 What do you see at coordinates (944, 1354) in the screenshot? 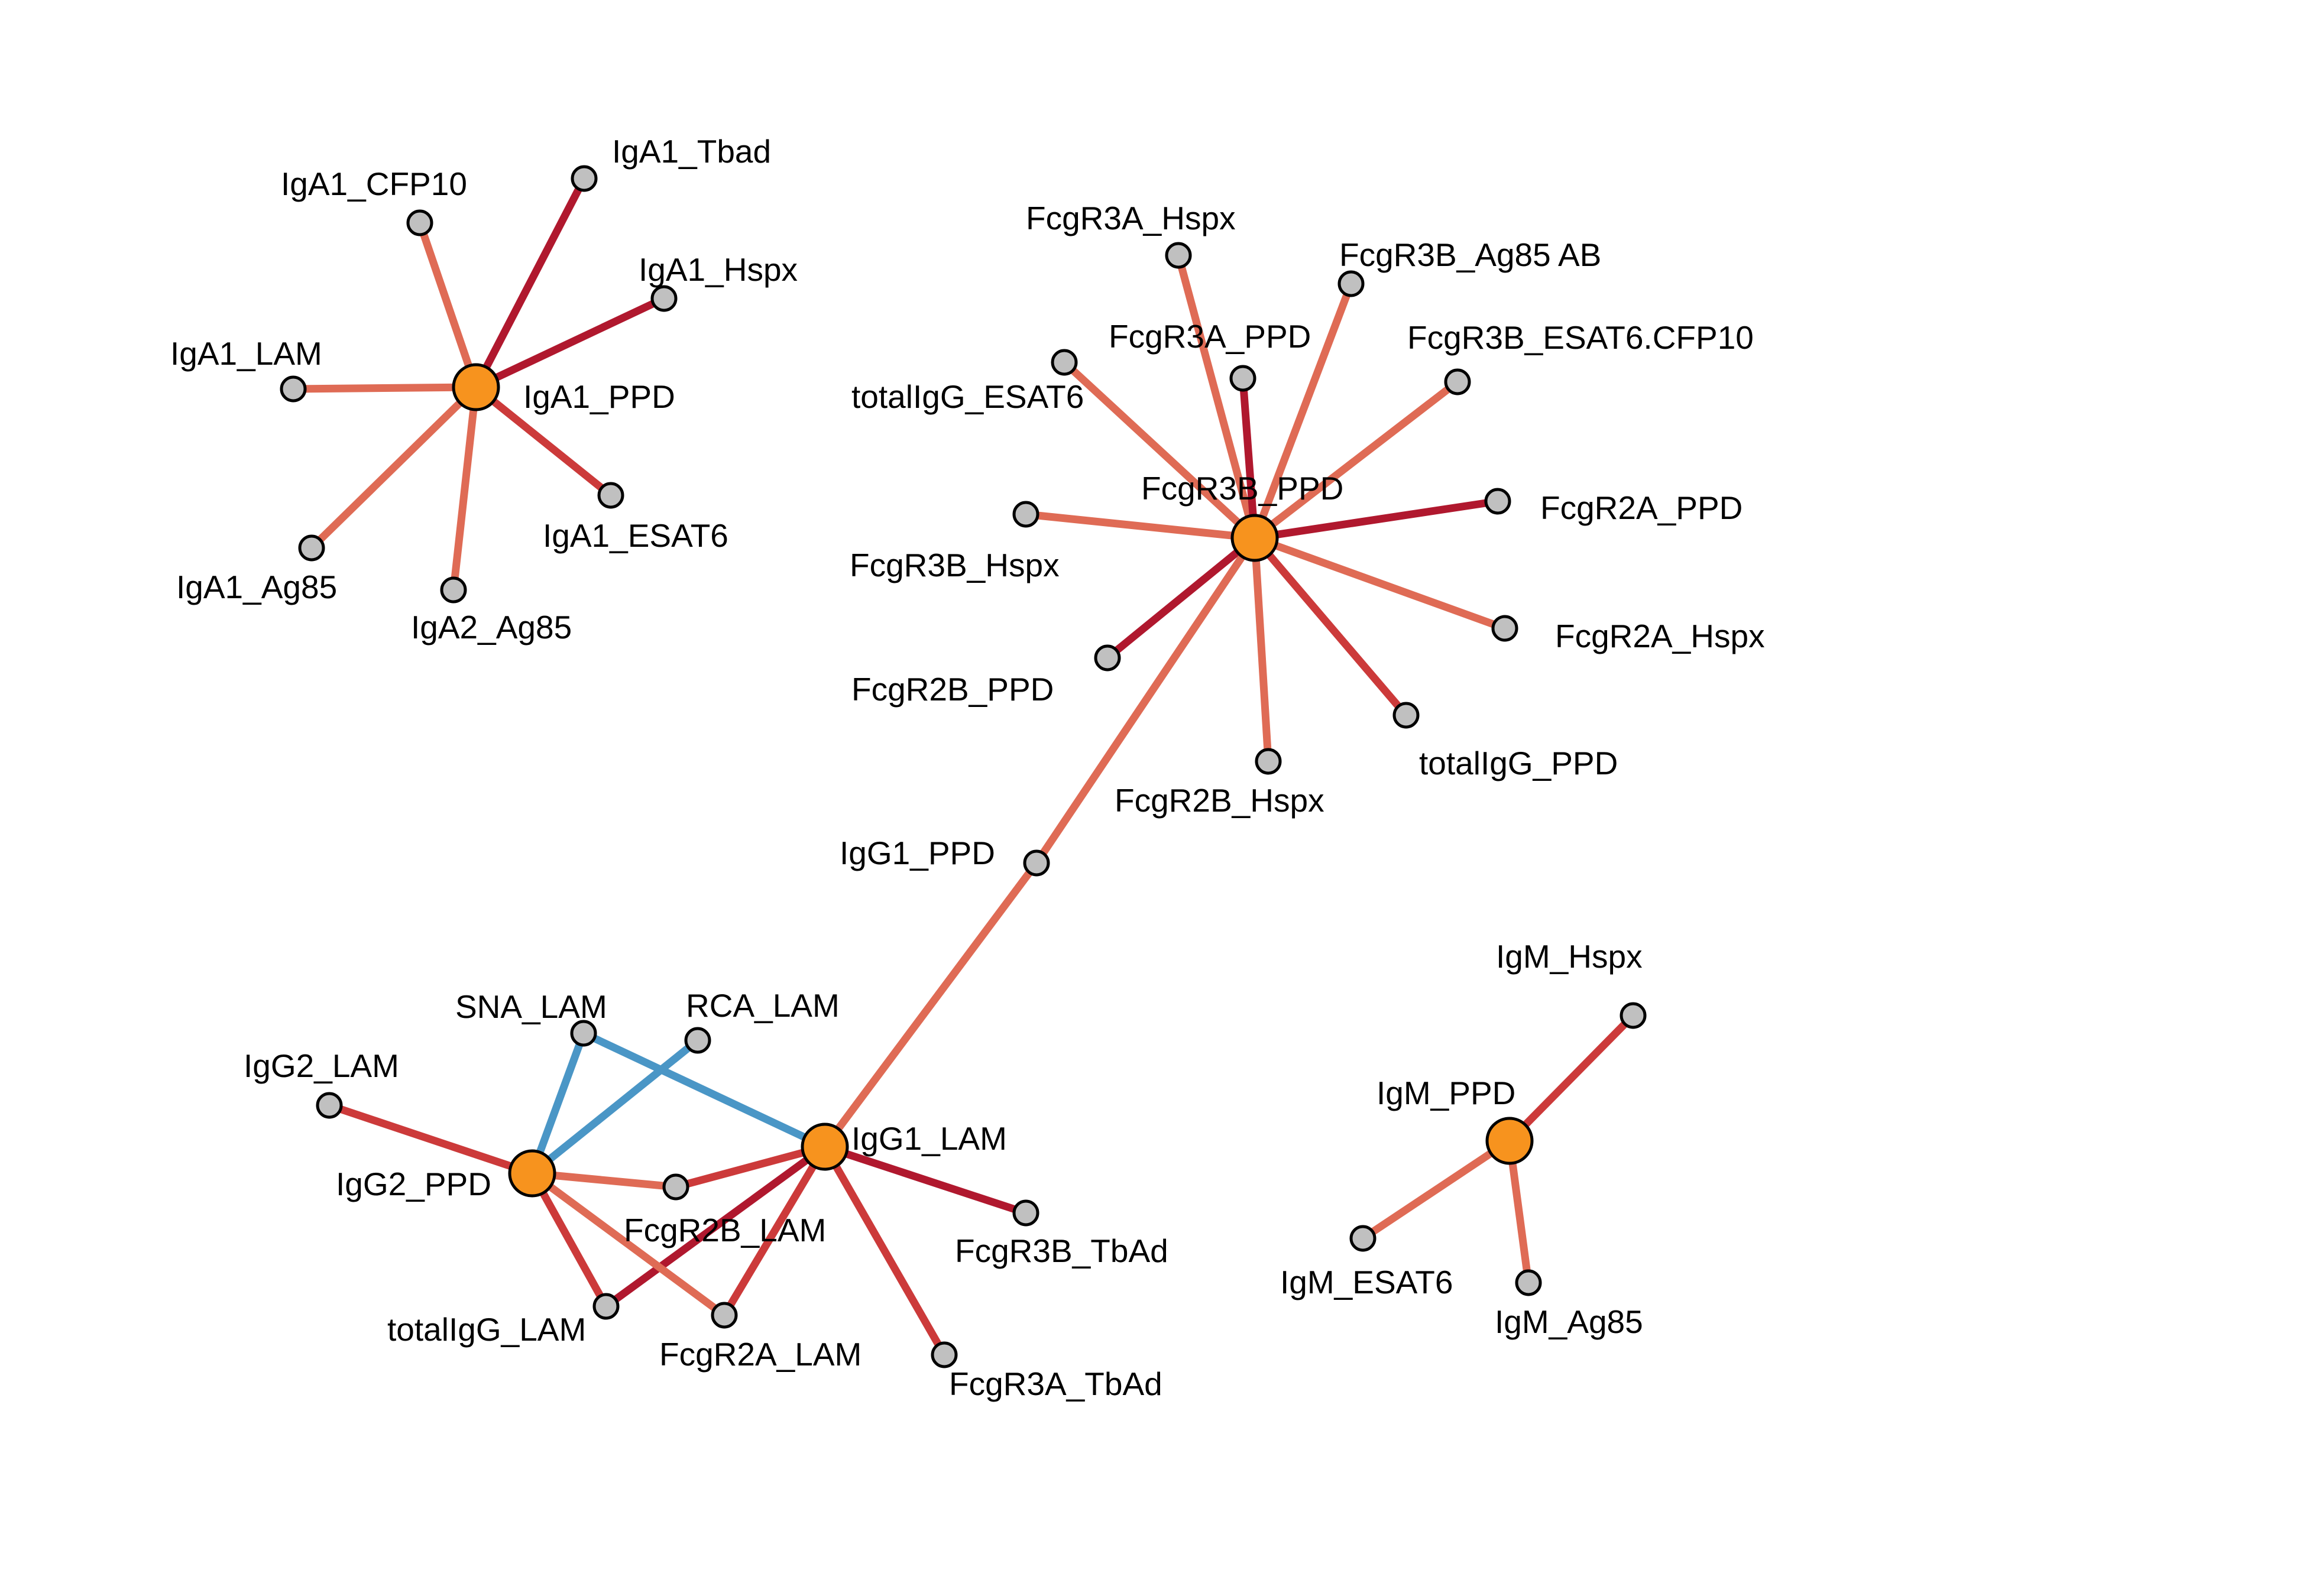
I see `node-fcgr3a-tbad` at bounding box center [944, 1354].